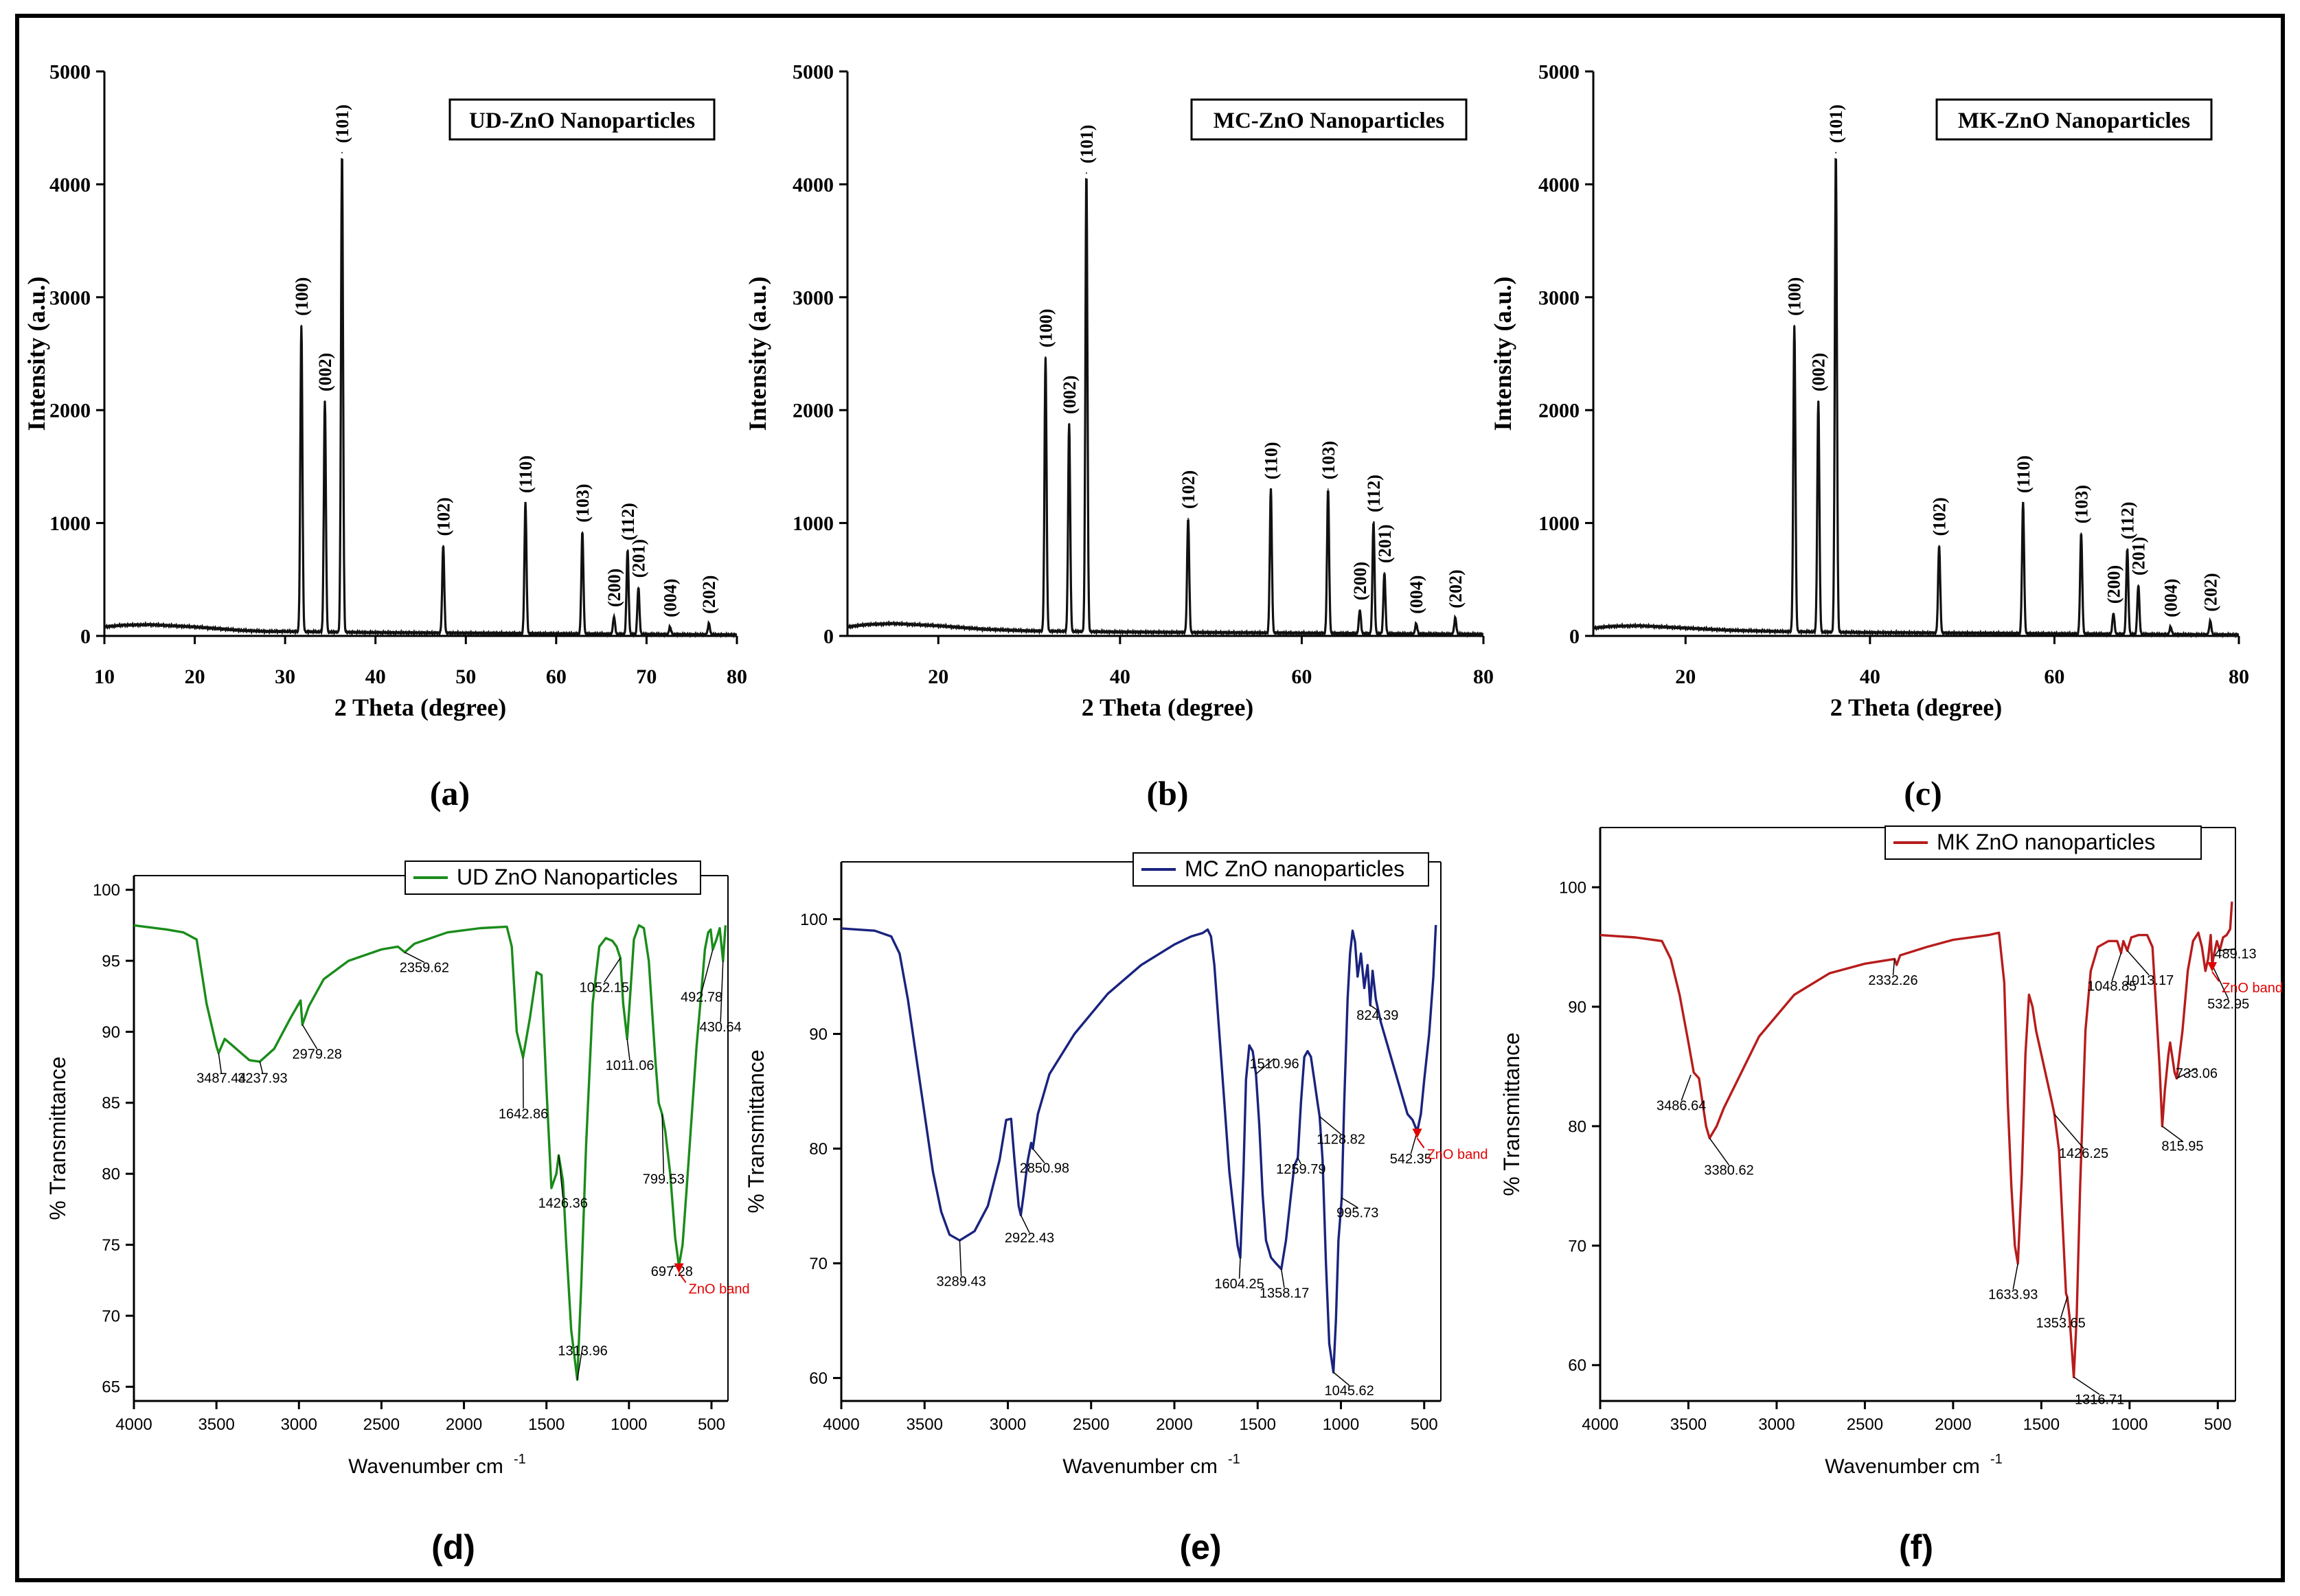 The image size is (2300, 1596). What do you see at coordinates (671, 598) in the screenshot?
I see `peak-label: (004)` at bounding box center [671, 598].